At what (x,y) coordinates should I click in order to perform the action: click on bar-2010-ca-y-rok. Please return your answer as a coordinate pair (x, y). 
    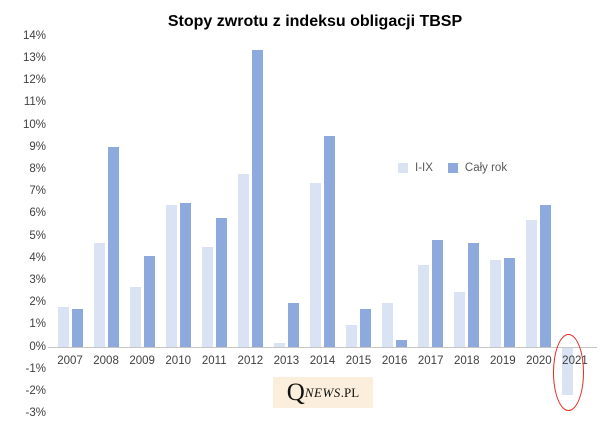
    Looking at the image, I should click on (185, 274).